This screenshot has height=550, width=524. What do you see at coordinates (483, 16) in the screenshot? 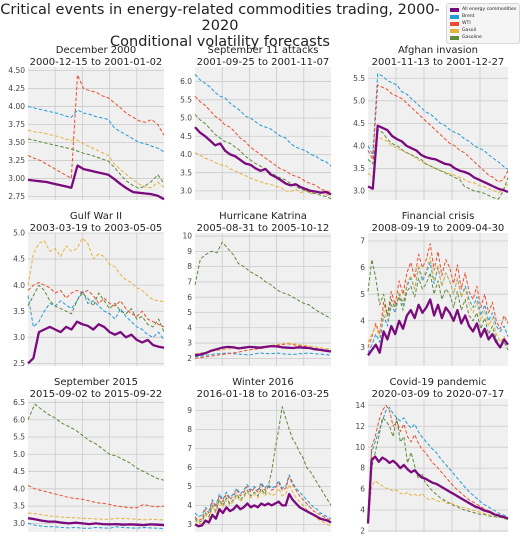
I see `legend-item-brent: Brent` at bounding box center [483, 16].